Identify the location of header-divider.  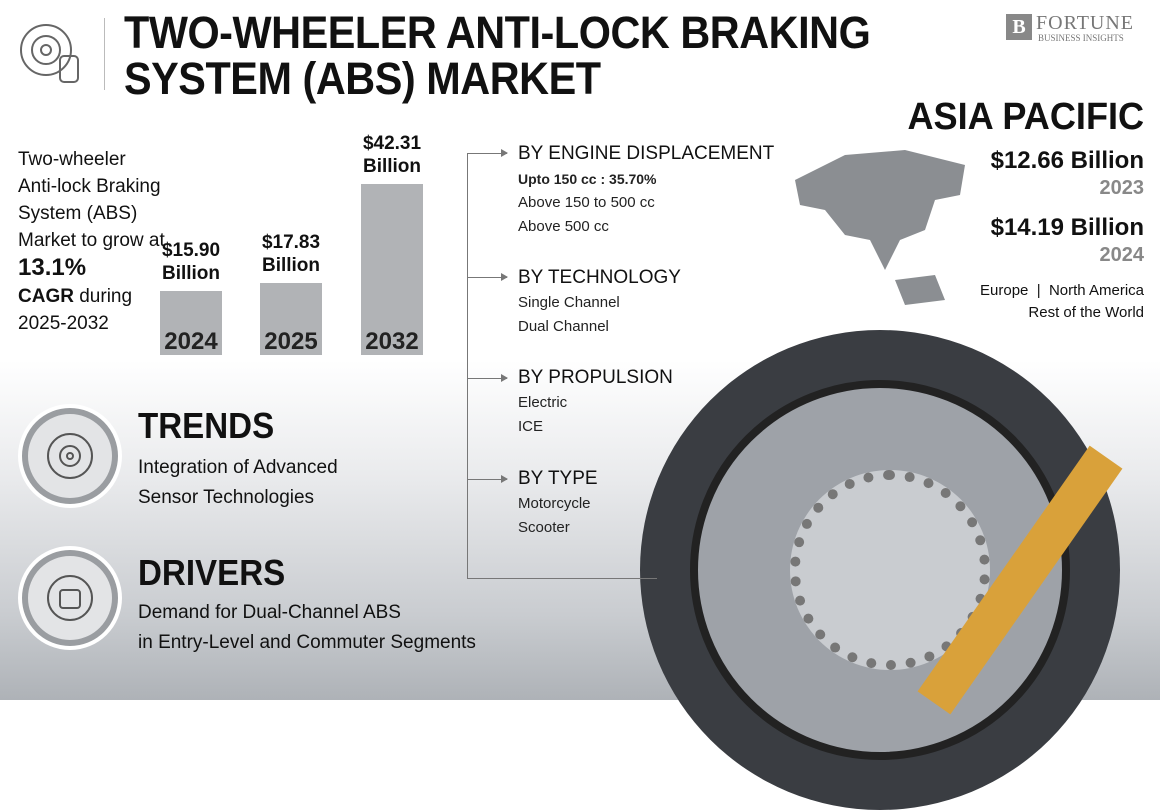
(104, 54).